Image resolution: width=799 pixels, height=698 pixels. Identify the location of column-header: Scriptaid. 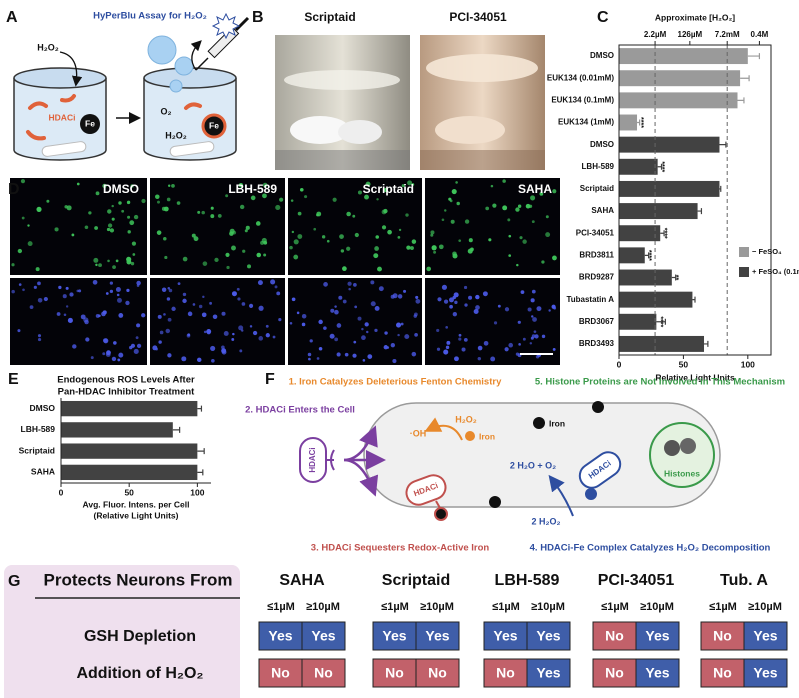
(416, 580).